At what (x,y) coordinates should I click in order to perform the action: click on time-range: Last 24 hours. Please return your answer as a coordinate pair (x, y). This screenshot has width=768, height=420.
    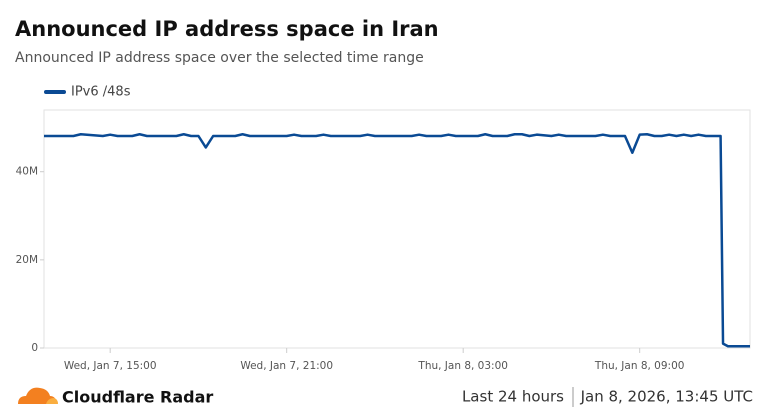
    Looking at the image, I should click on (513, 397).